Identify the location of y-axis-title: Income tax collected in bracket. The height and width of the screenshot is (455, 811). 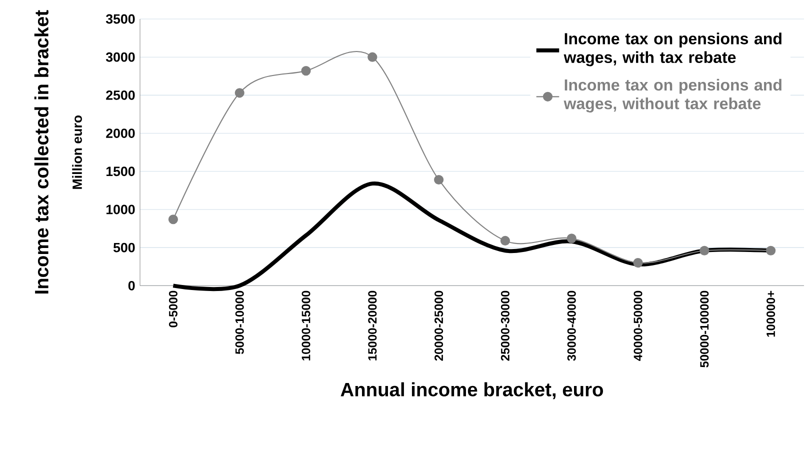
(41, 152).